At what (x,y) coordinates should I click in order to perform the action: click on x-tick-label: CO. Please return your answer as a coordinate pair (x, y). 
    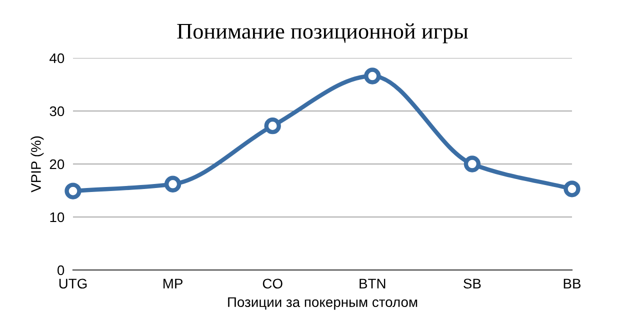
    Looking at the image, I should click on (272, 283).